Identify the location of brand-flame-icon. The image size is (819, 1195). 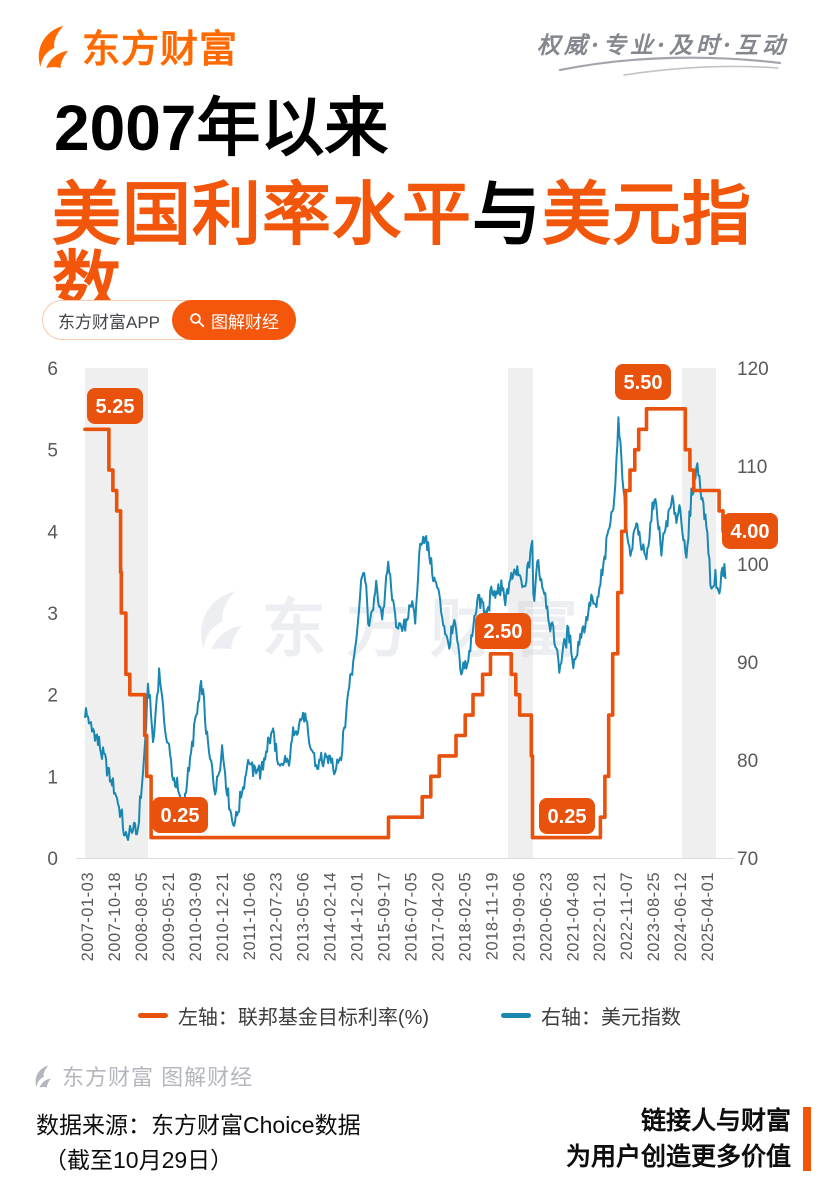
(51, 46).